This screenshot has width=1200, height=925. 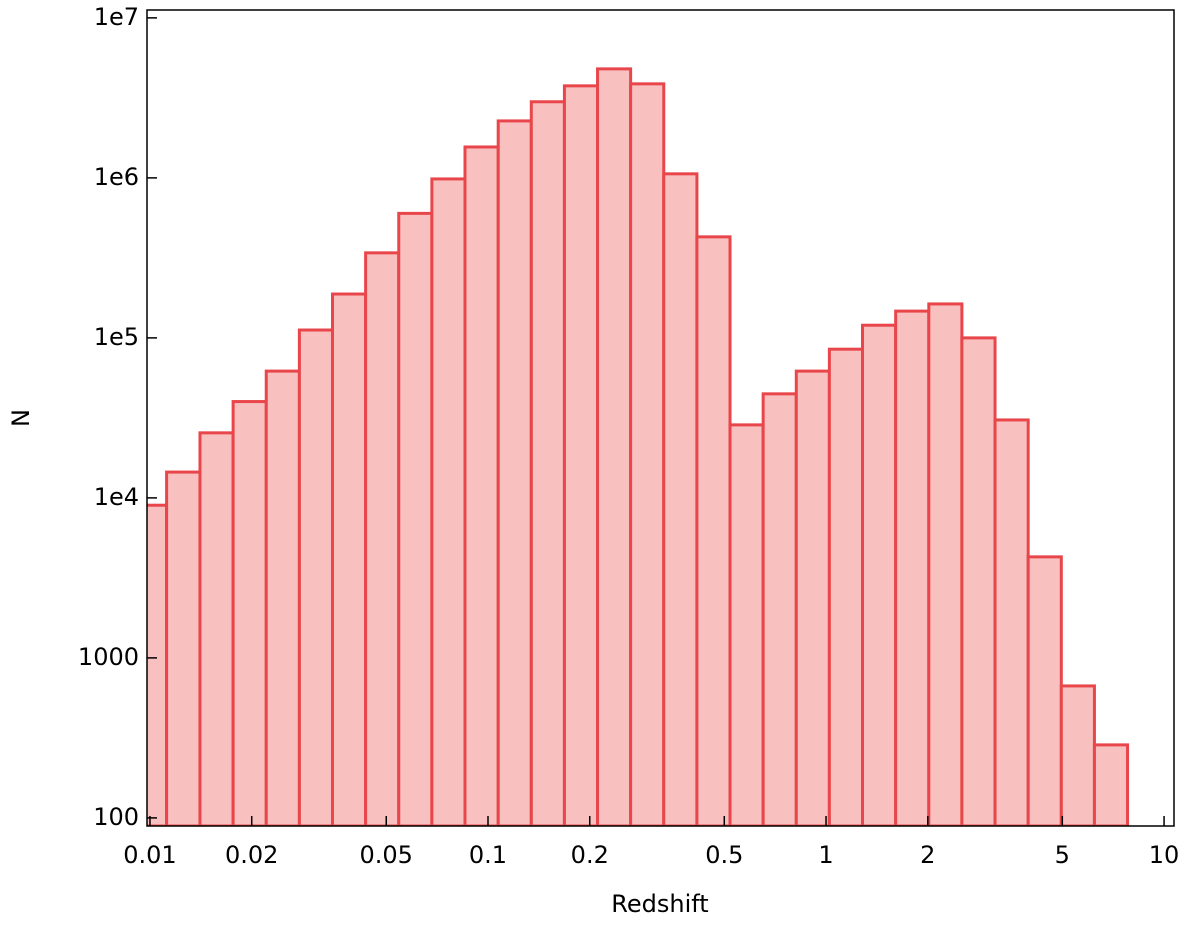 I want to click on x-tick-label: 0.2, so click(x=590, y=855).